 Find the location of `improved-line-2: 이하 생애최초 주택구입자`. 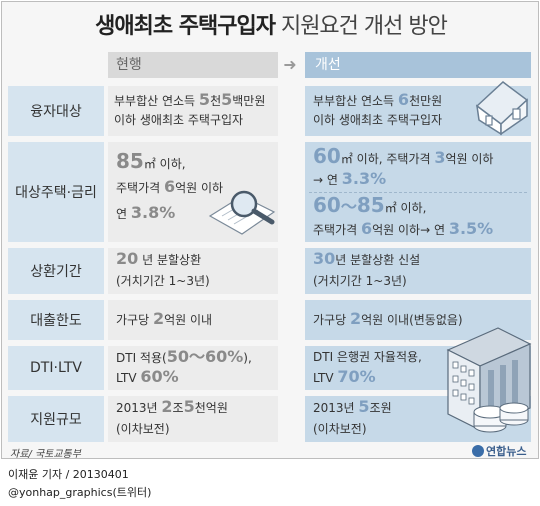

improved-line-2: 이하 생애최초 주택구입자 is located at coordinates (378, 120).